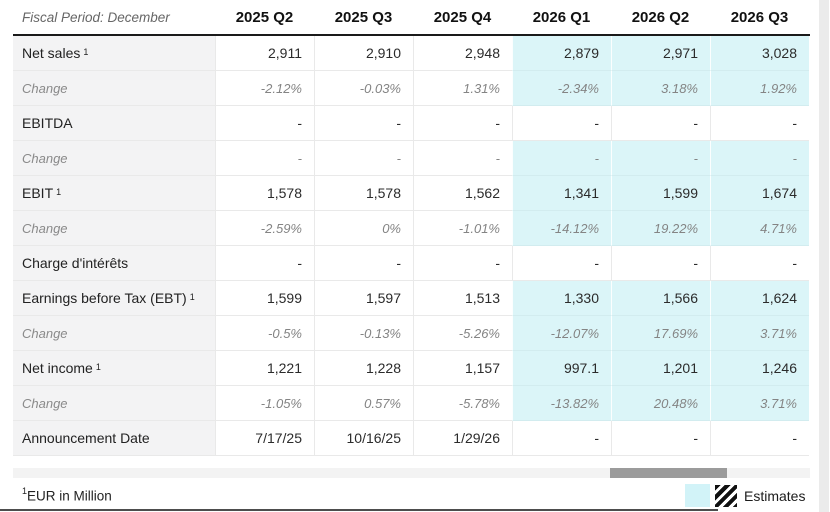  What do you see at coordinates (264, 88) in the screenshot?
I see `value-cell: -2.12%` at bounding box center [264, 88].